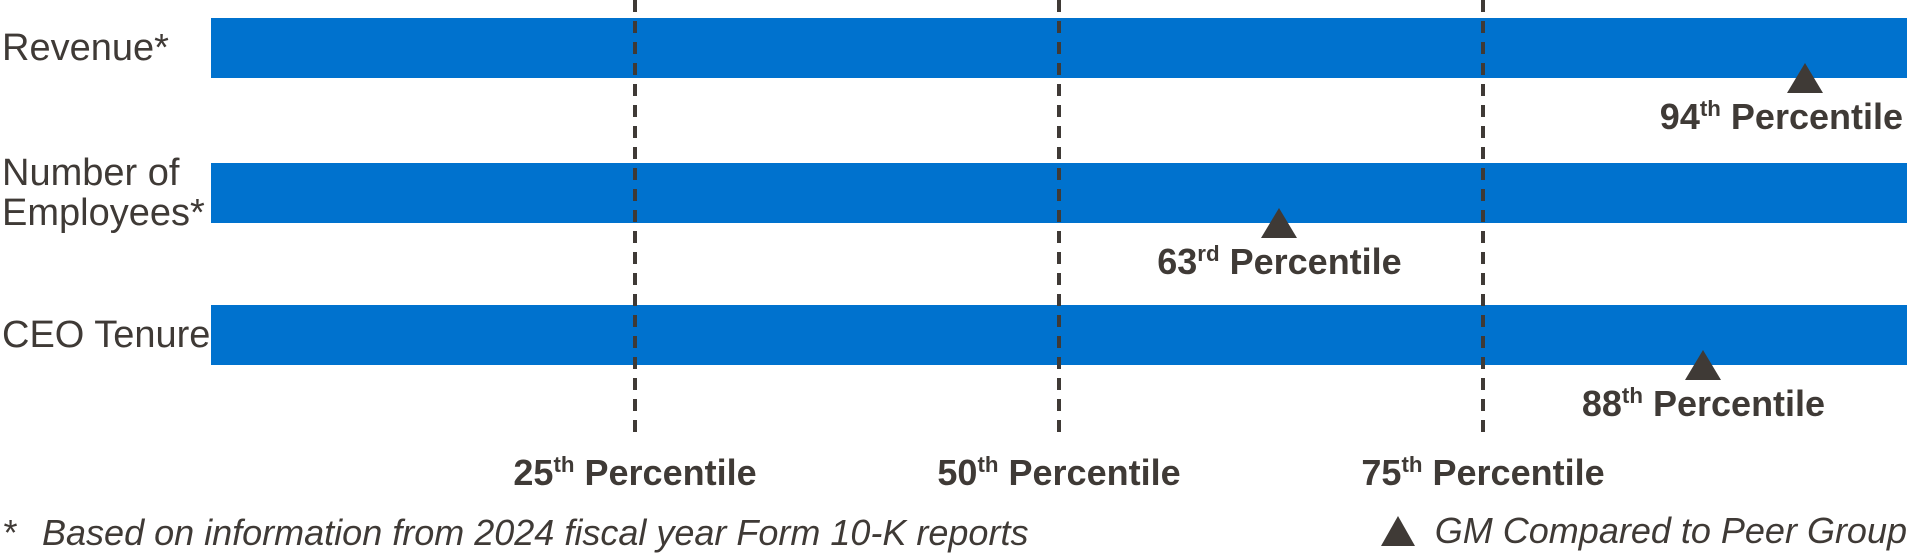 The height and width of the screenshot is (553, 1907). What do you see at coordinates (103, 213) in the screenshot?
I see `row-label-line: Employees*` at bounding box center [103, 213].